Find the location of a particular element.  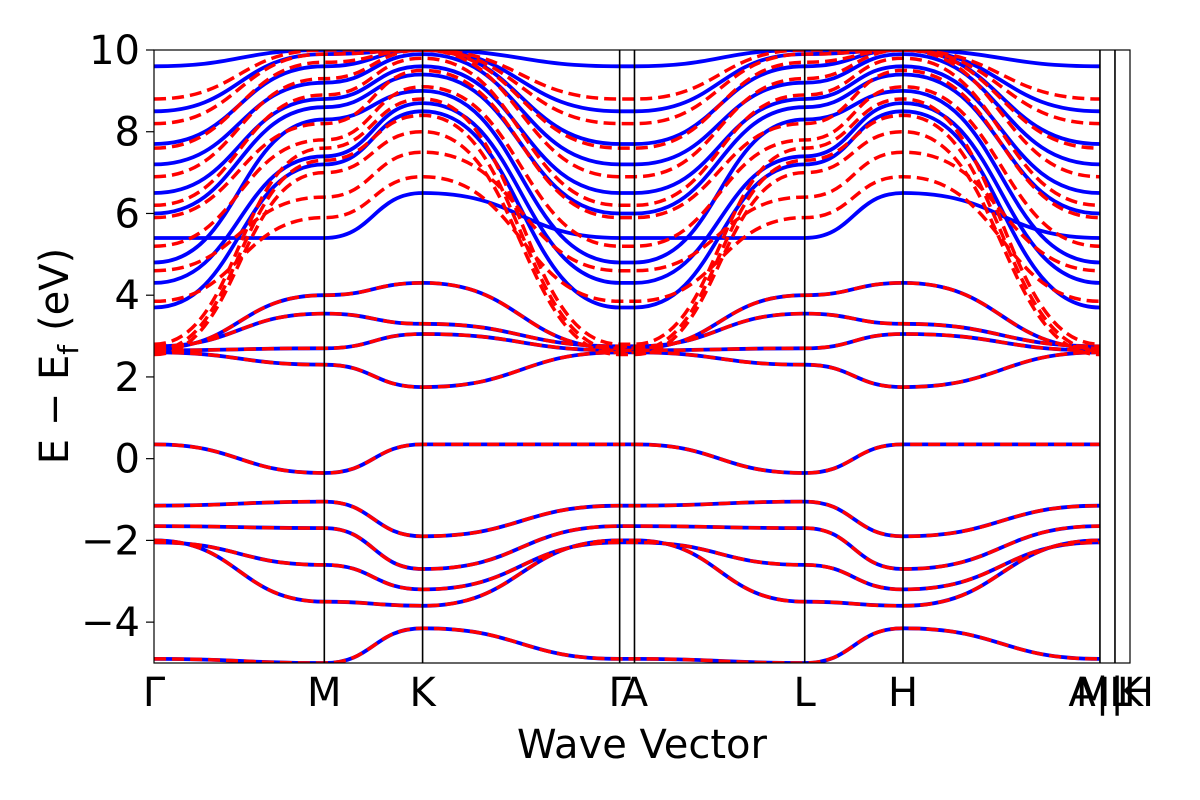

y-tick-label-4: 4 is located at coordinates (127, 296).